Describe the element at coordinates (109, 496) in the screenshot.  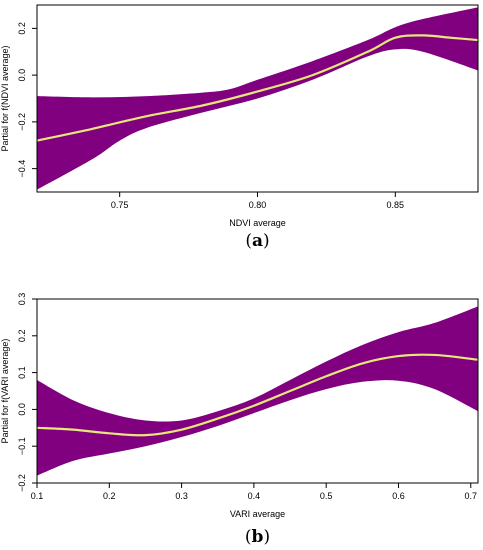
I see `x-tick-label: 0.2` at that location.